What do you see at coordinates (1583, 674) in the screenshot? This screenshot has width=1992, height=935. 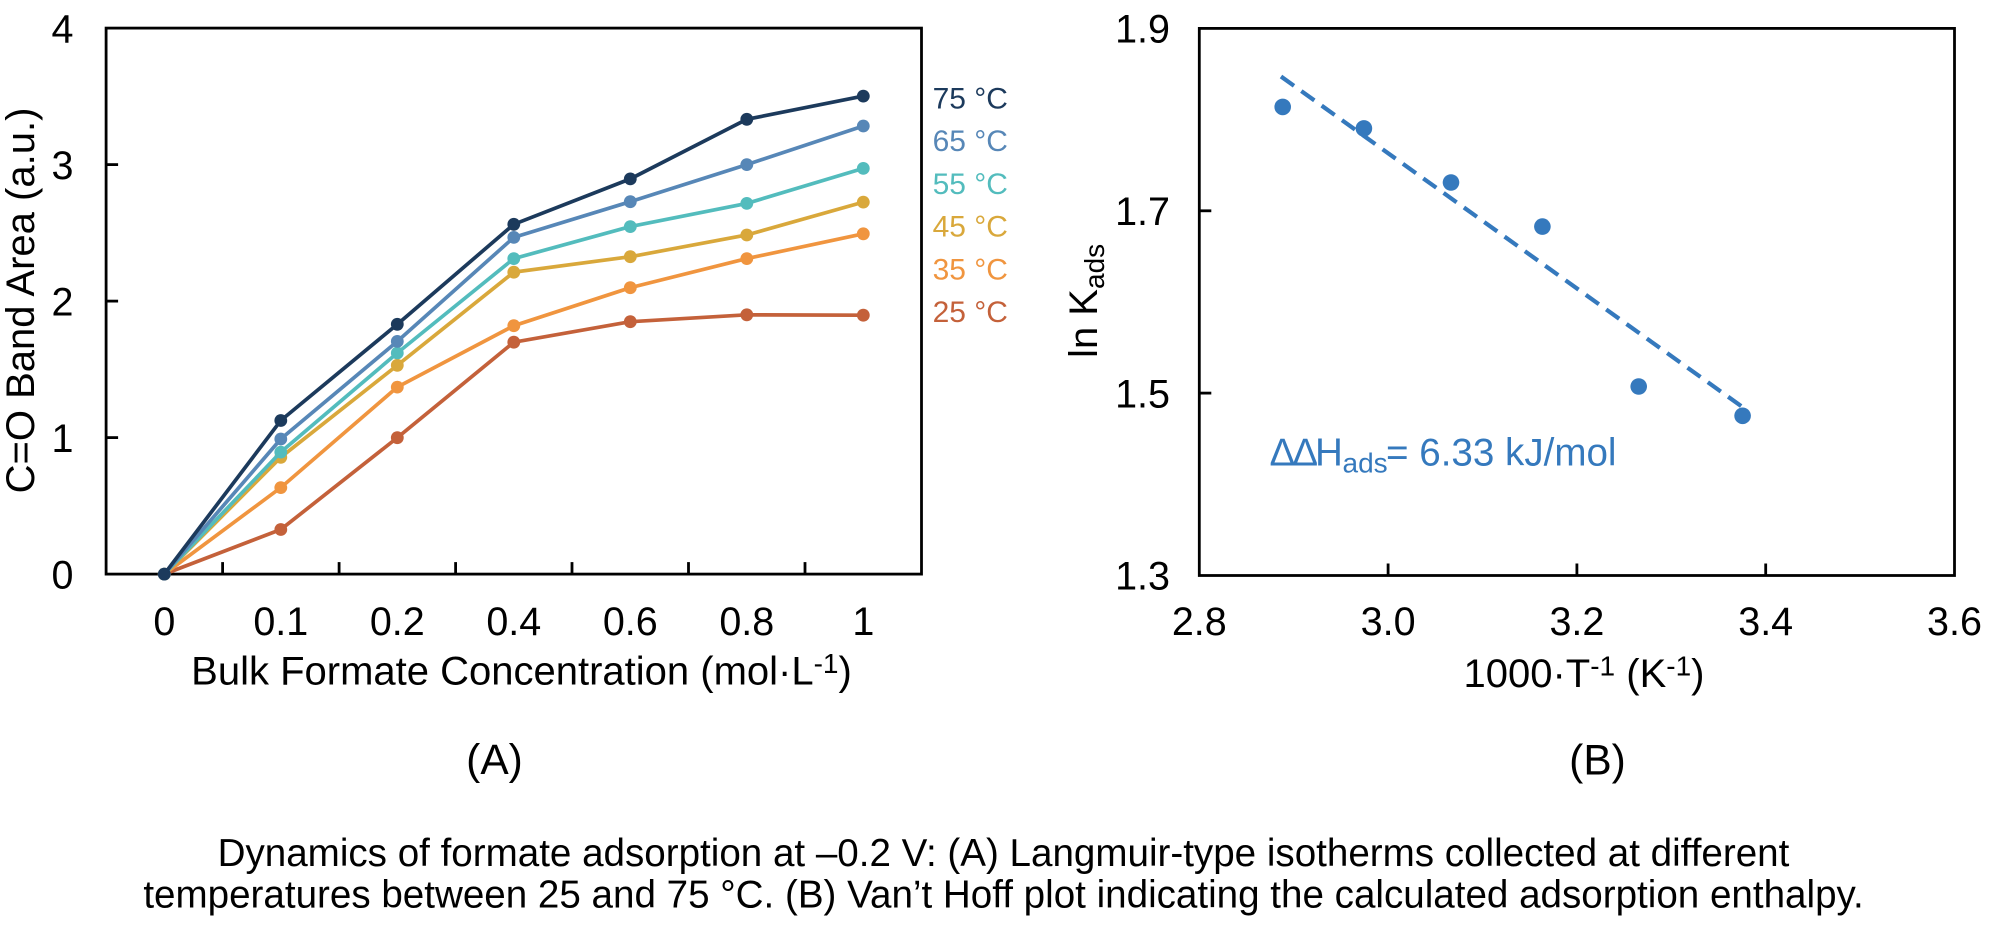 I see `svg-text: 1000·T-1 (K-1)` at bounding box center [1583, 674].